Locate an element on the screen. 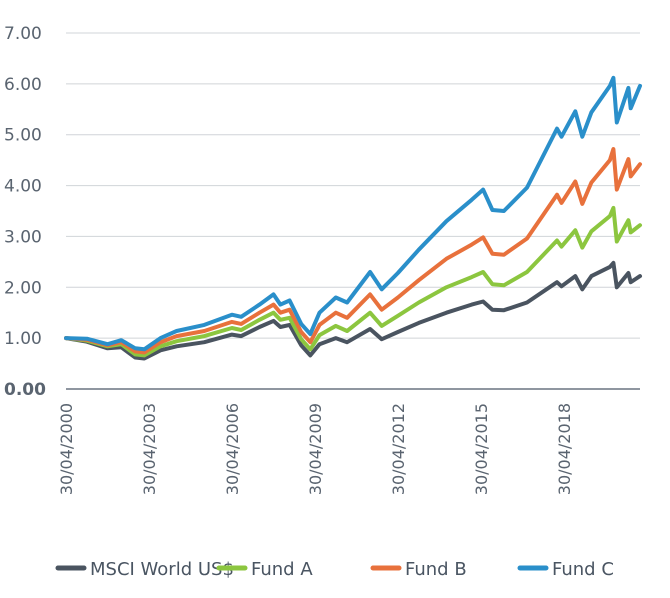  legend: MSCI World US$ Fund A Fund B Fund C is located at coordinates (334, 569).